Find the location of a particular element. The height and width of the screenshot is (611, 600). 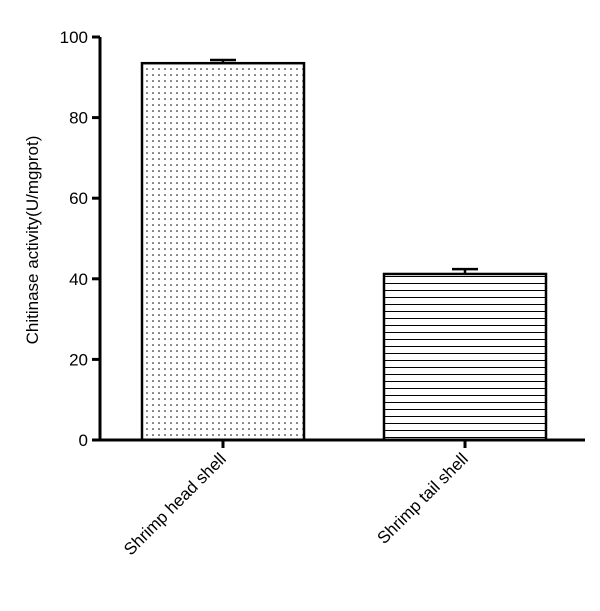

y-axis-label: Chitinase activity(U/mgprot) is located at coordinates (32, 240).